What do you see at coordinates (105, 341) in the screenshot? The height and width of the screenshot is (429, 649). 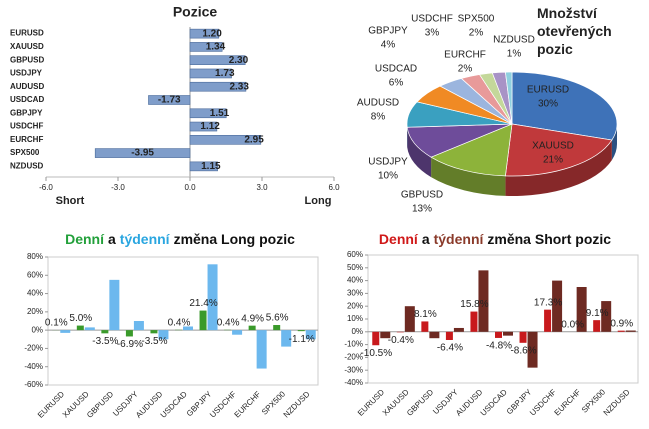 I see `value-label: -3.5%` at bounding box center [105, 341].